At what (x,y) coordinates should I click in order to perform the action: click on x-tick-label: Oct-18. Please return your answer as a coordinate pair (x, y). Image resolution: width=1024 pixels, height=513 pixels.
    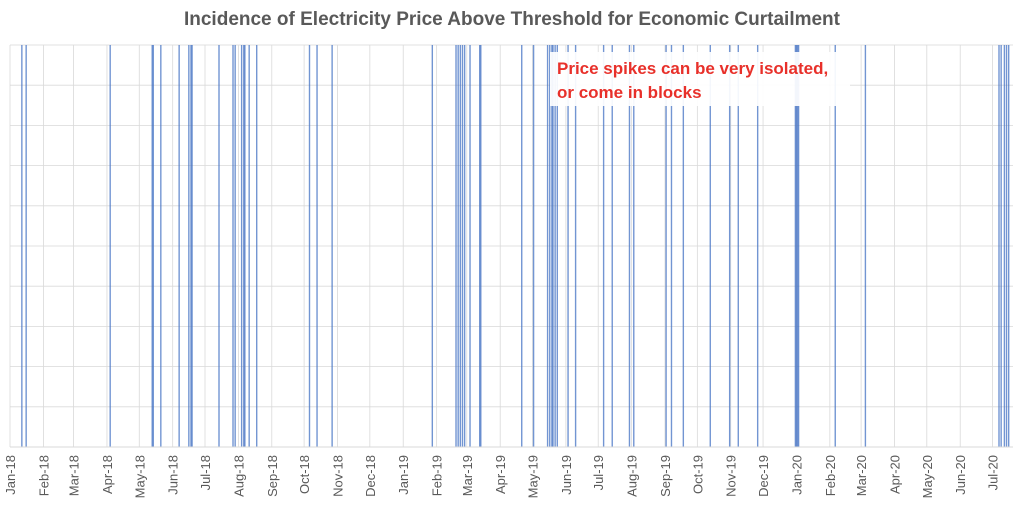
    Looking at the image, I should click on (304, 474).